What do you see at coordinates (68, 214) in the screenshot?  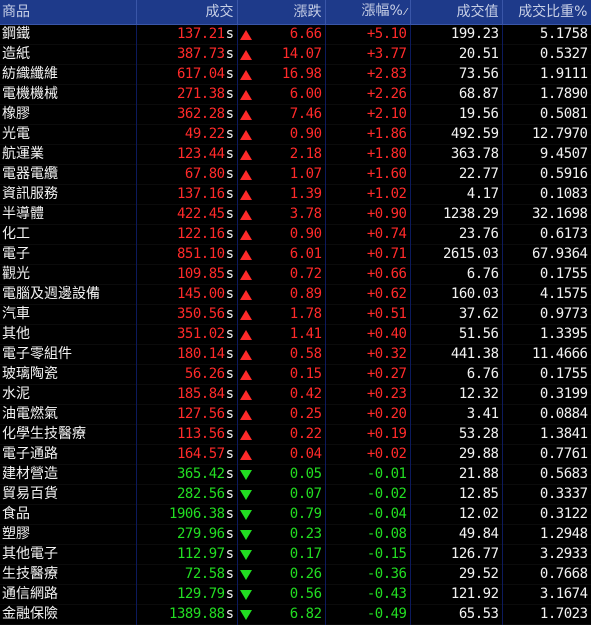 I see `sector-name: 半導體` at bounding box center [68, 214].